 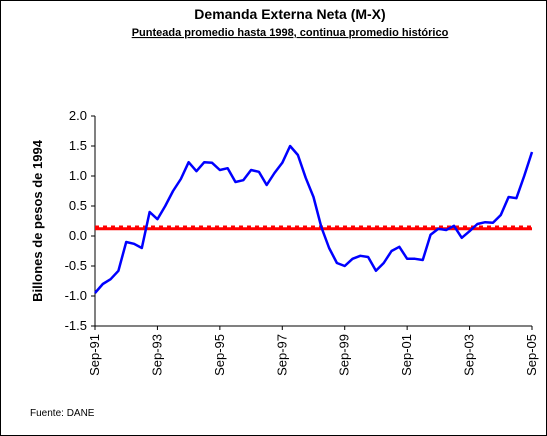 What do you see at coordinates (62, 413) in the screenshot?
I see `source-note: Fuente: DANE` at bounding box center [62, 413].